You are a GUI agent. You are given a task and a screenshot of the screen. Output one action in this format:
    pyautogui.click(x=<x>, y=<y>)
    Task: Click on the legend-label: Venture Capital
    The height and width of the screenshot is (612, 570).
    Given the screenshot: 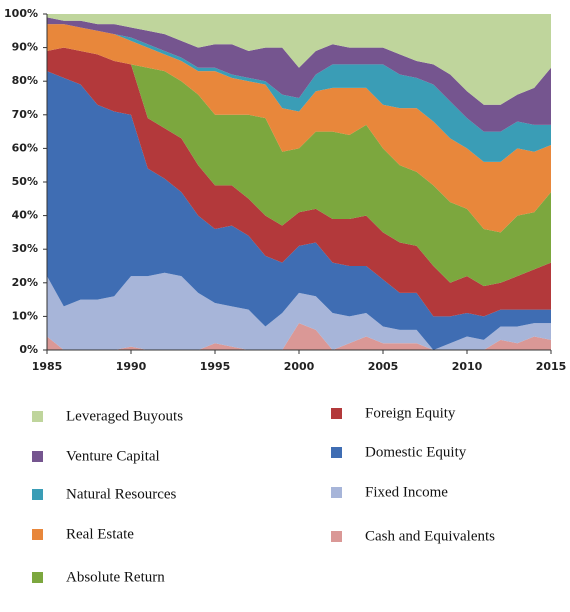 What is the action you would take?
    pyautogui.click(x=113, y=456)
    